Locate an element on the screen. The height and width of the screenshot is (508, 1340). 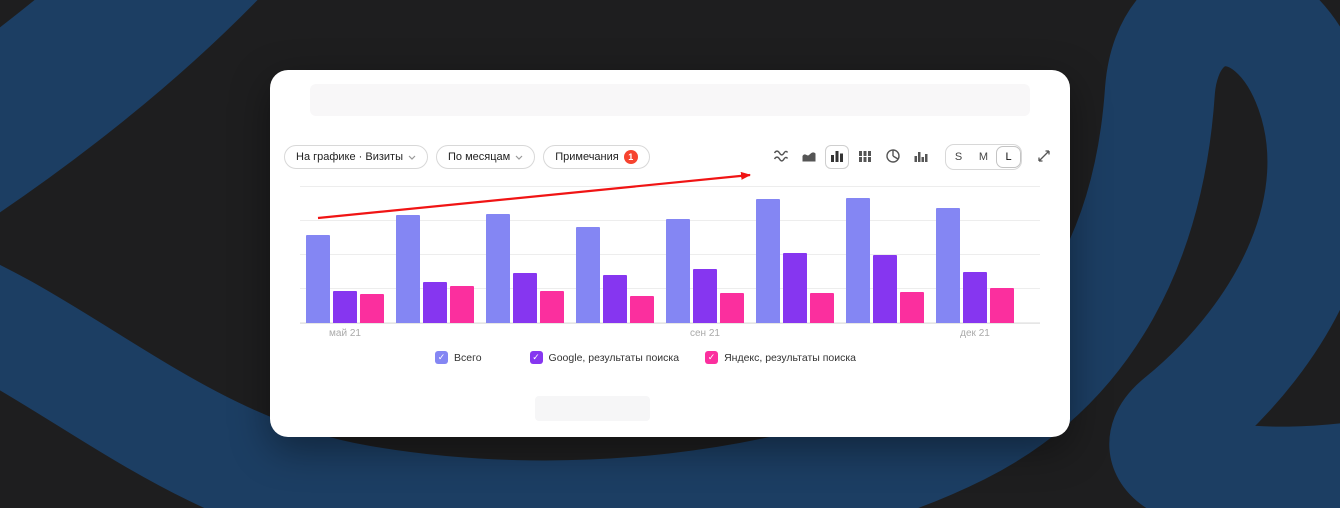
fullscreen-icon is located at coordinates (1044, 157).